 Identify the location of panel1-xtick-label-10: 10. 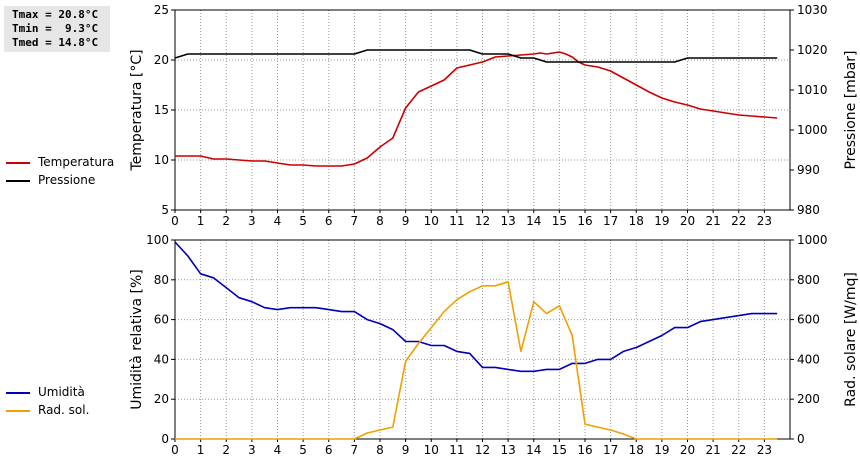
(431, 221).